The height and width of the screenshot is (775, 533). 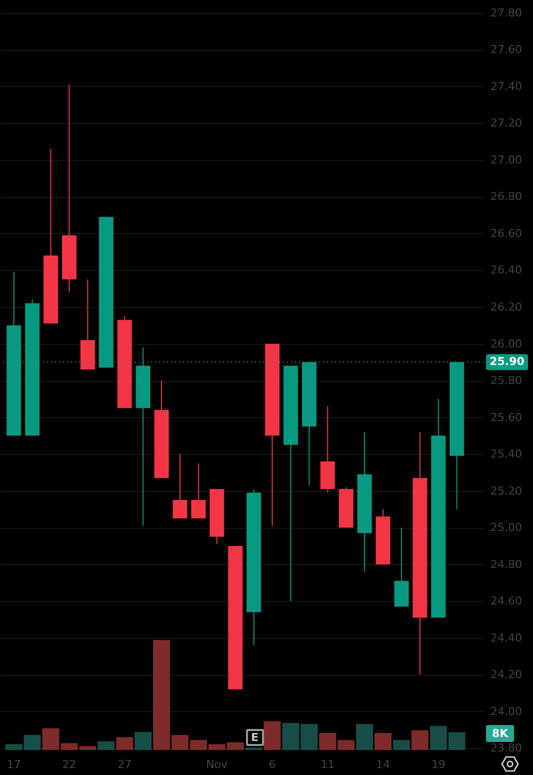 I want to click on y-tick-label: 26.20, so click(x=506, y=307).